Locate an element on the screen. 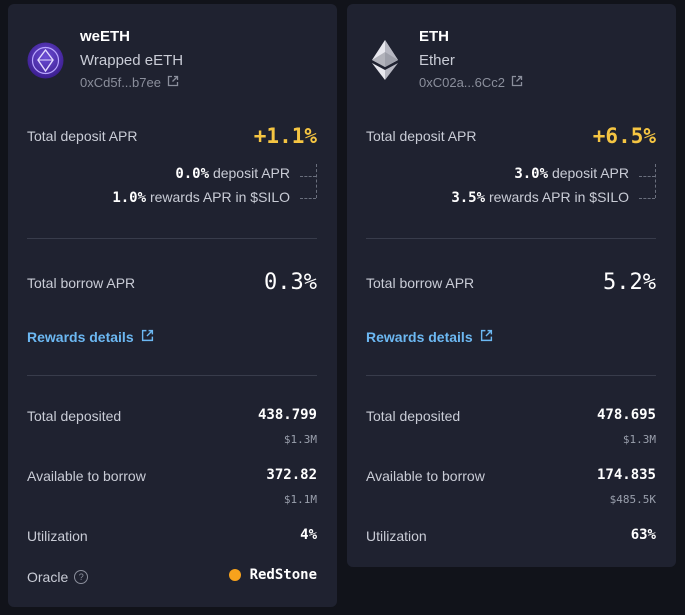 Image resolution: width=685 pixels, height=615 pixels. oracle-name: RedStone is located at coordinates (283, 575).